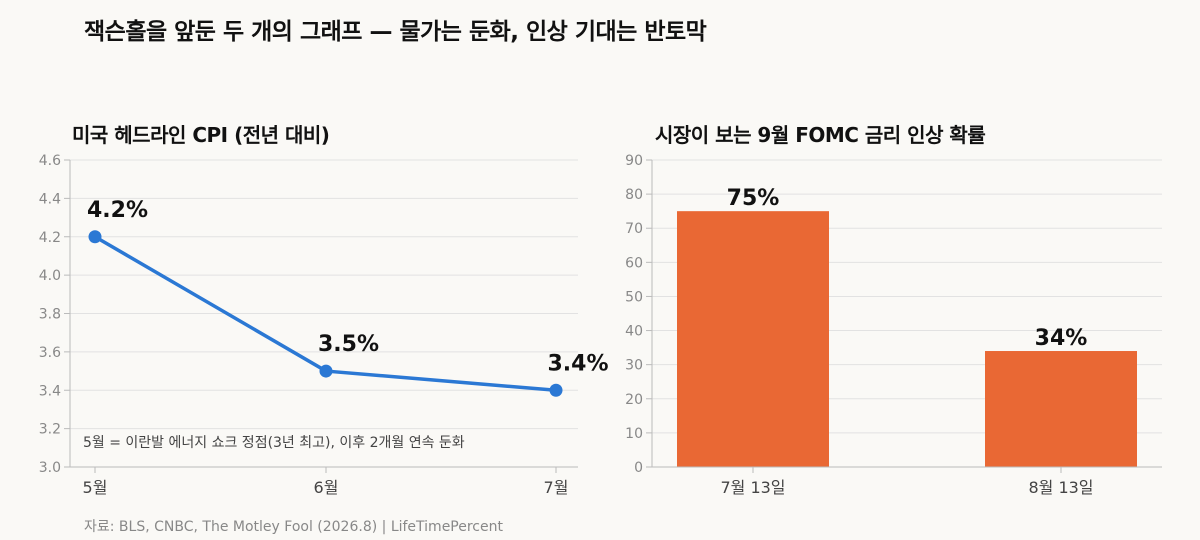 This screenshot has height=540, width=1200. What do you see at coordinates (556, 487) in the screenshot?
I see `cpi-xtick-label: 7월` at bounding box center [556, 487].